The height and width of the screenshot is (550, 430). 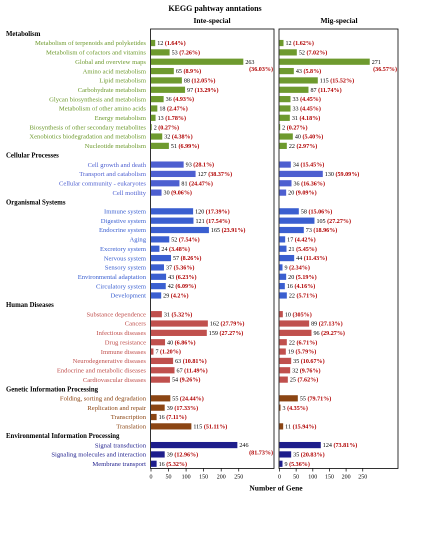 What do you see at coordinates (296, 464) in the screenshot?
I see `bar-value-label: 9 (5.36%)` at bounding box center [296, 464].